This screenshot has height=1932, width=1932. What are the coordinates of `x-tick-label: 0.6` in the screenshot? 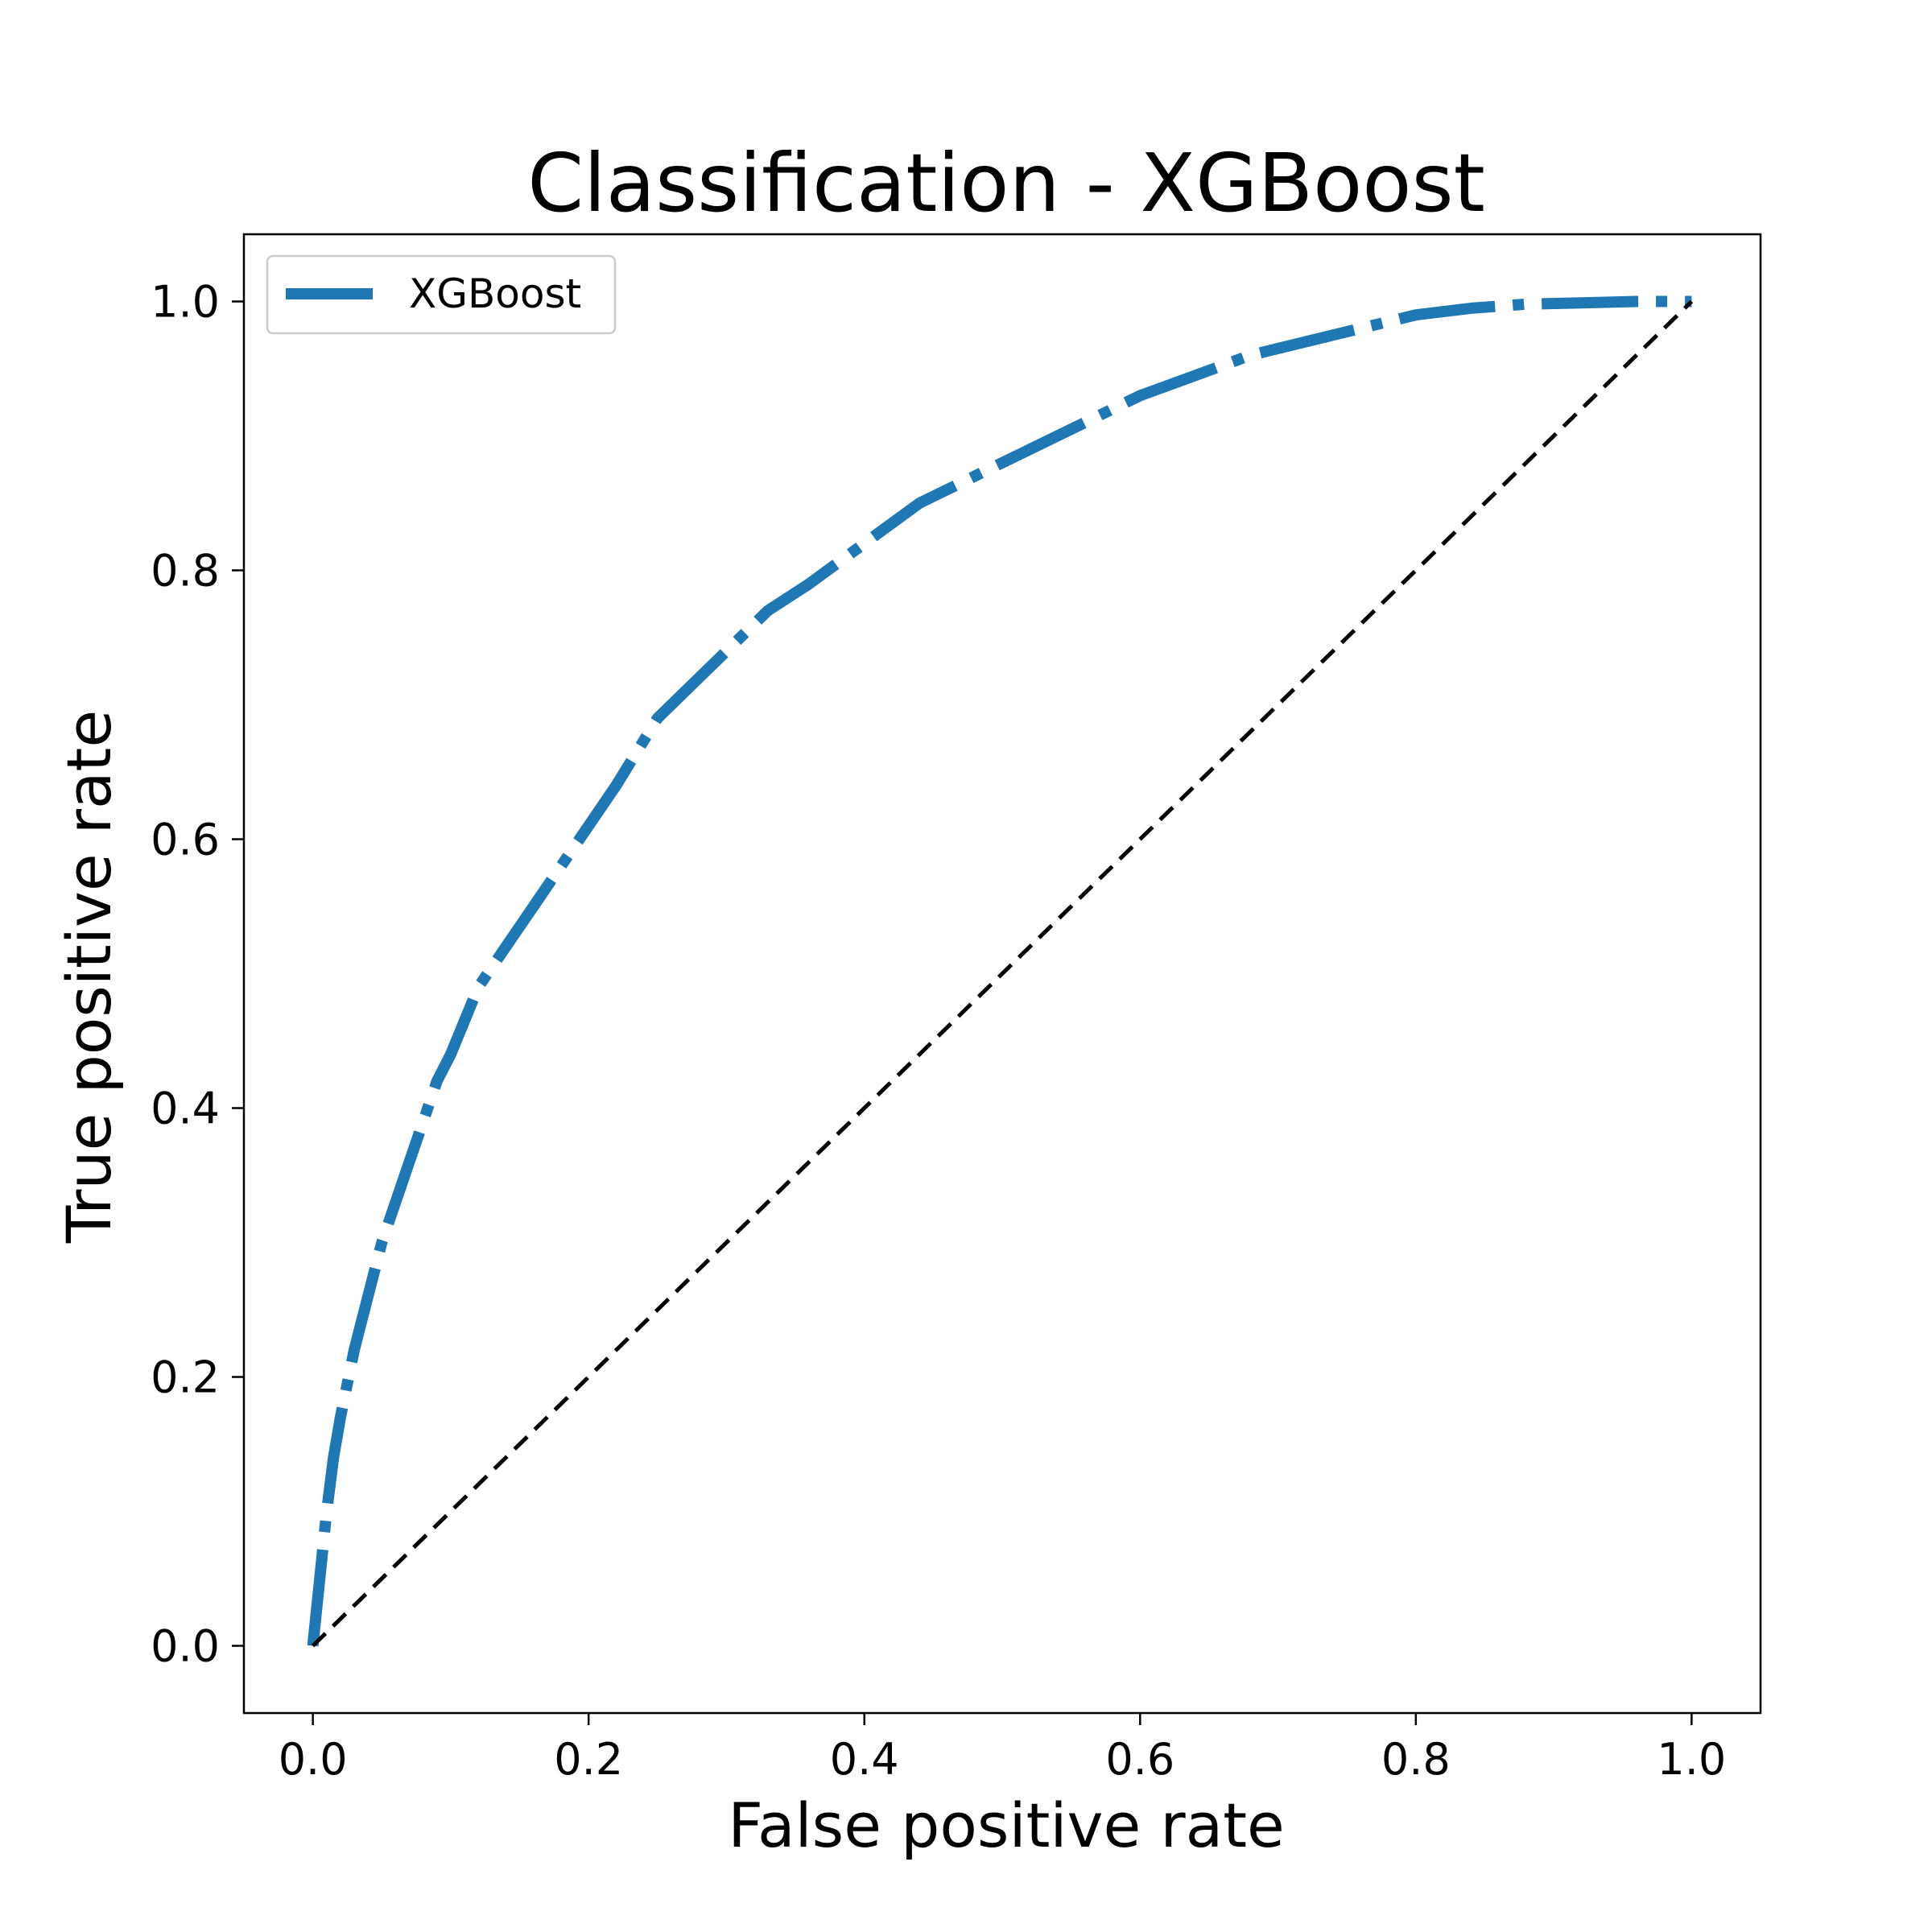 It's located at (1139, 1759).